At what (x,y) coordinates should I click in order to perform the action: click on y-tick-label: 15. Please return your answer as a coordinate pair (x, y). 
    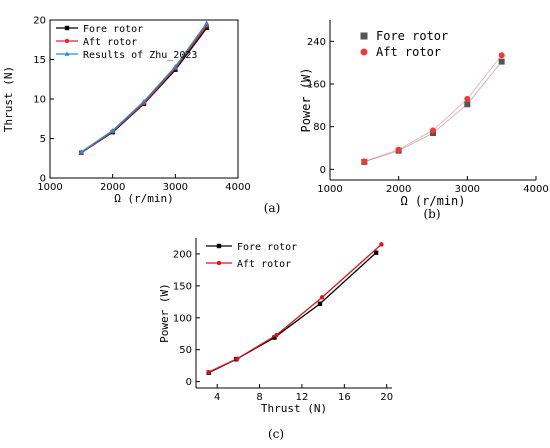
    Looking at the image, I should click on (39, 60).